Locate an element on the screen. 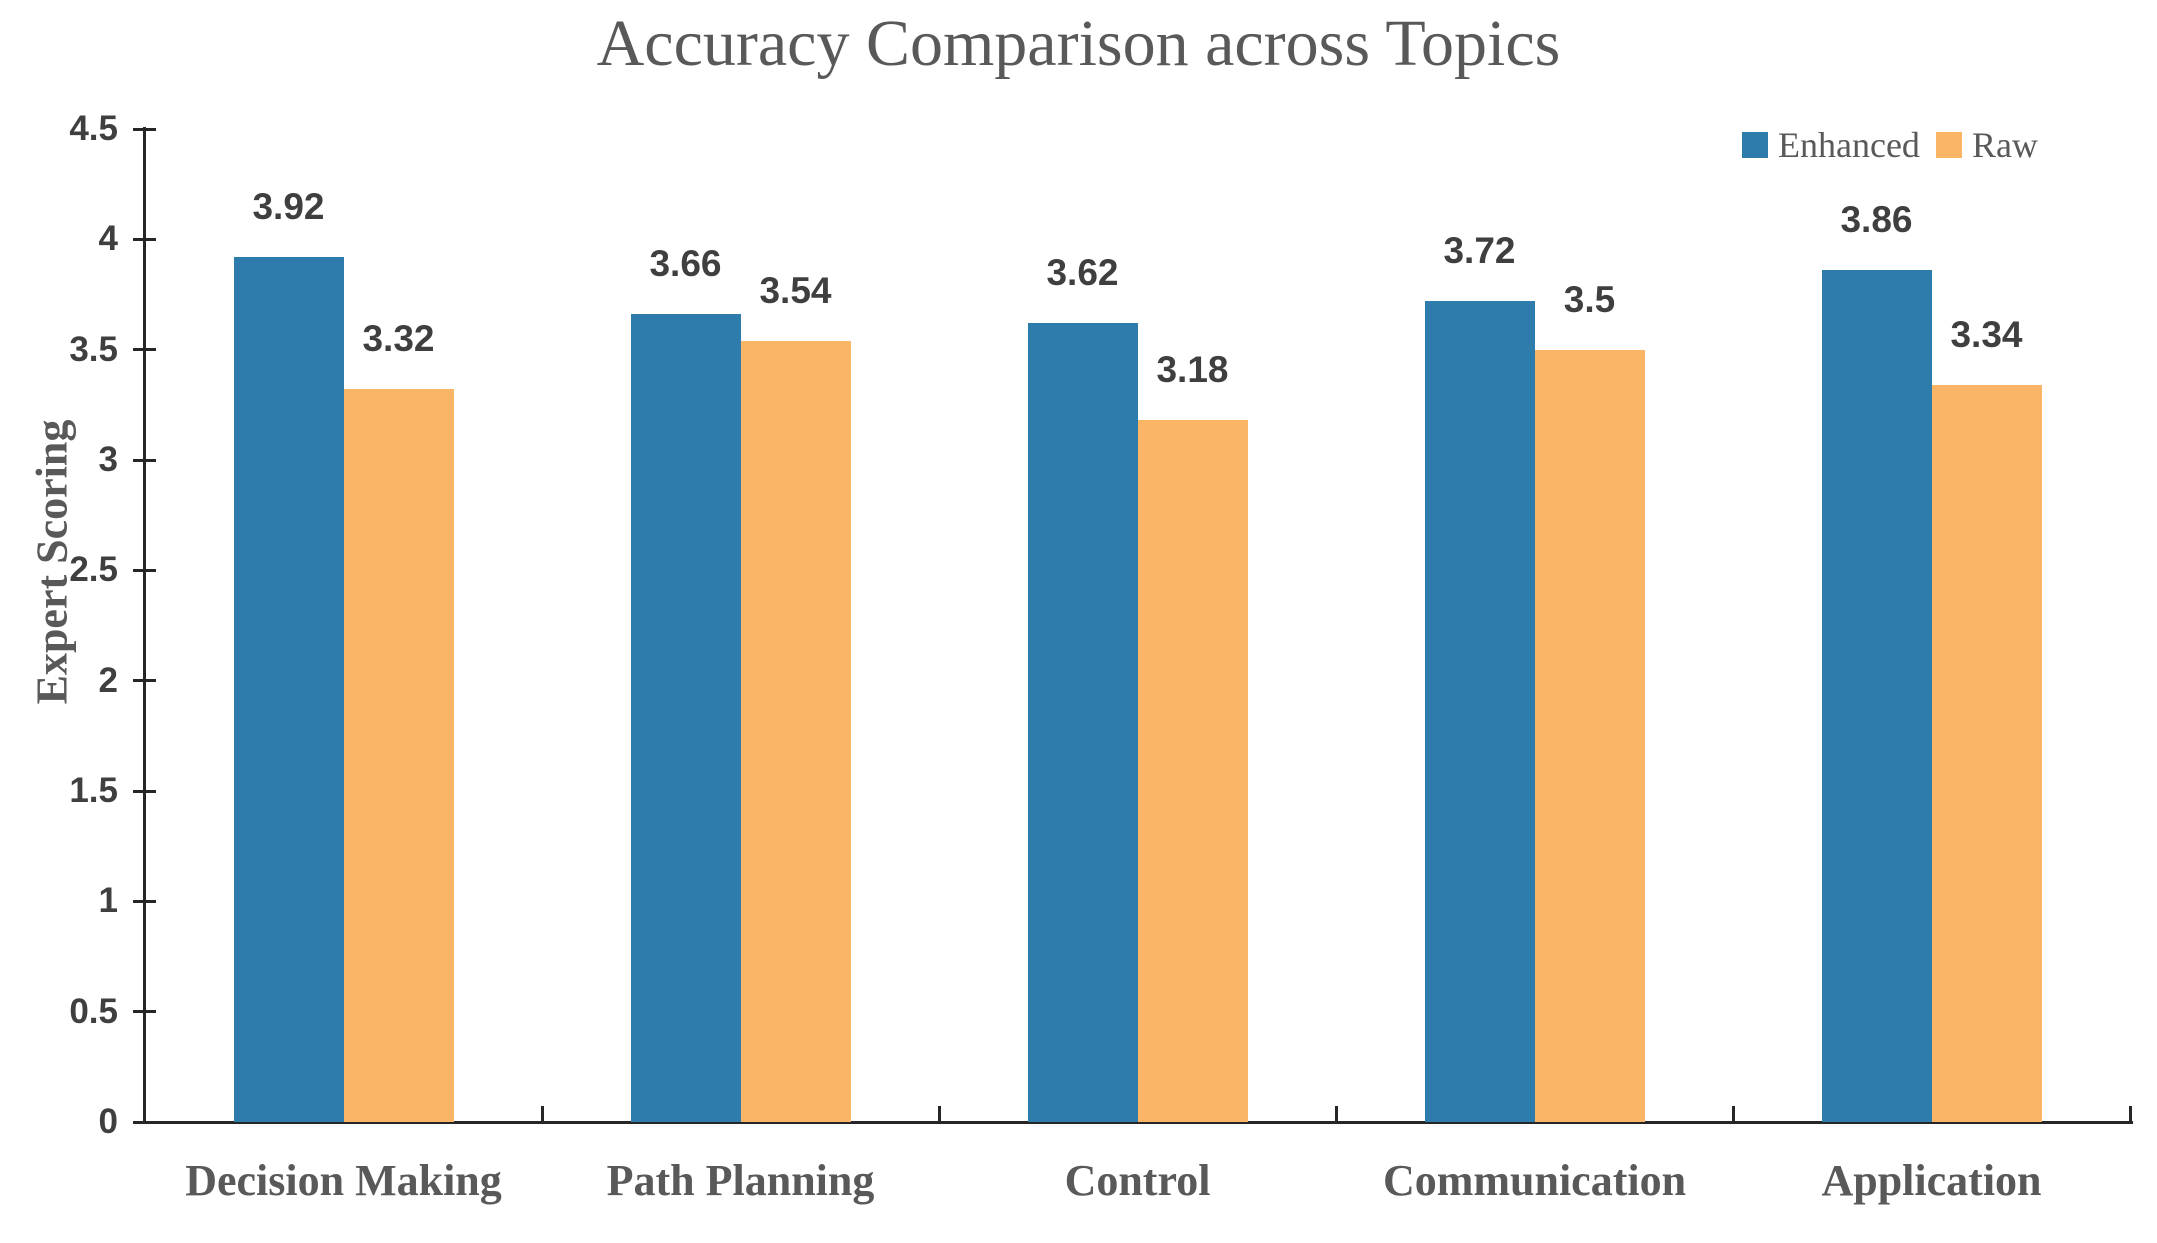 The width and height of the screenshot is (2157, 1243). value-label-raw-0: 3.32 is located at coordinates (398, 339).